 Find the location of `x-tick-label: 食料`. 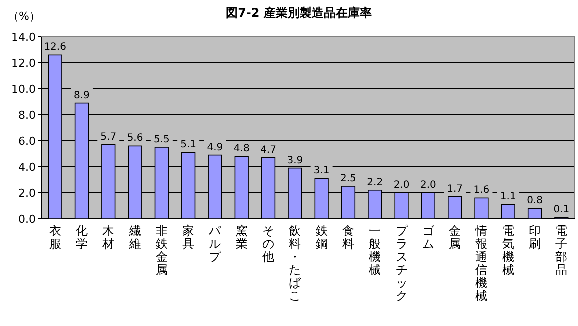

x-tick-label: 食料 is located at coordinates (348, 237).